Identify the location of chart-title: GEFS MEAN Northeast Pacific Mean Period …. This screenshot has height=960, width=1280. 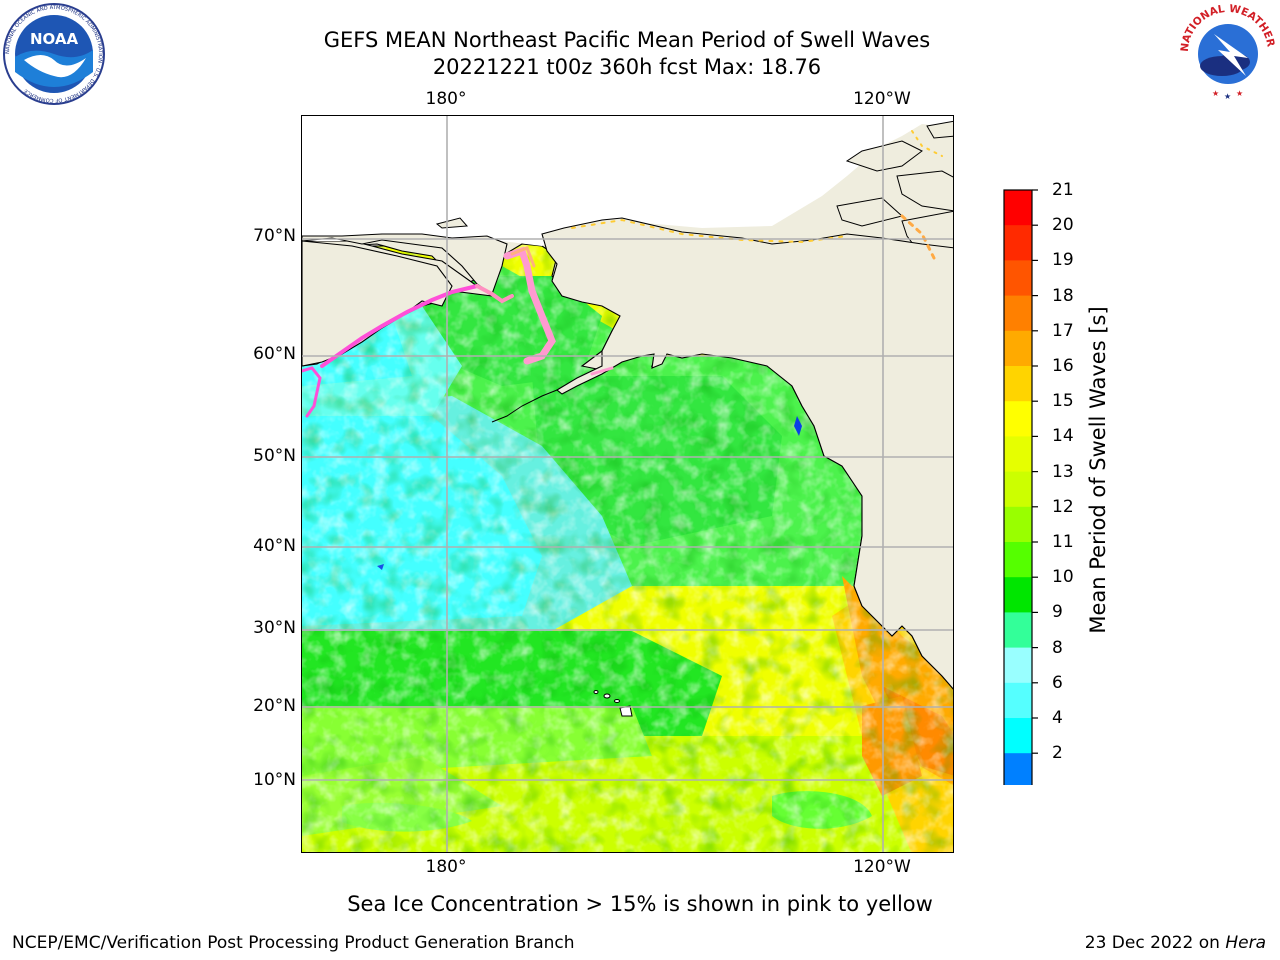
(627, 40).